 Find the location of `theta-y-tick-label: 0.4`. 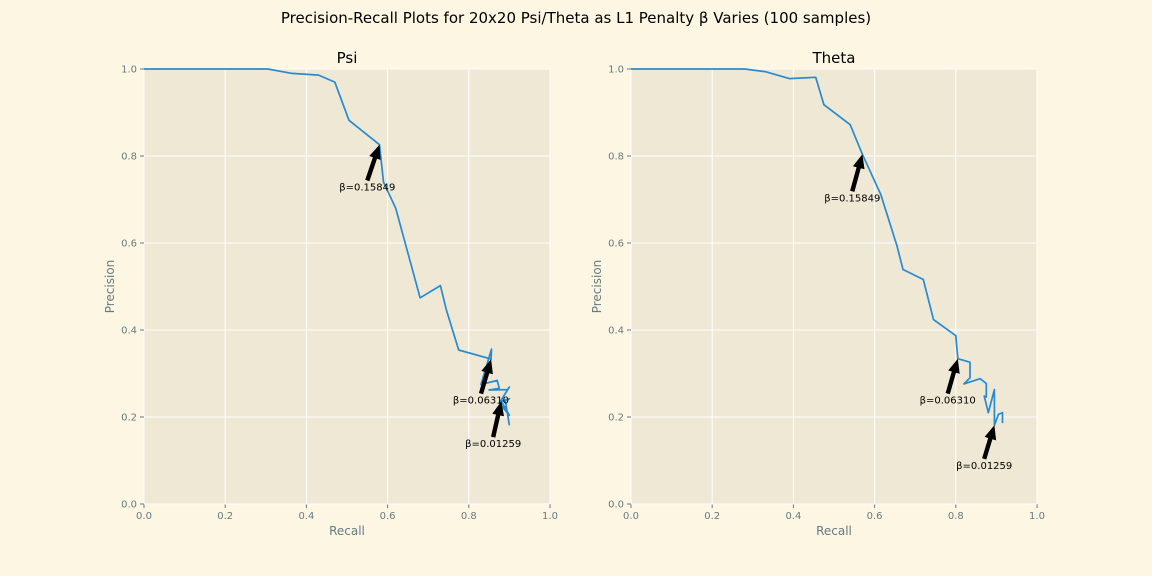

theta-y-tick-label: 0.4 is located at coordinates (616, 331).